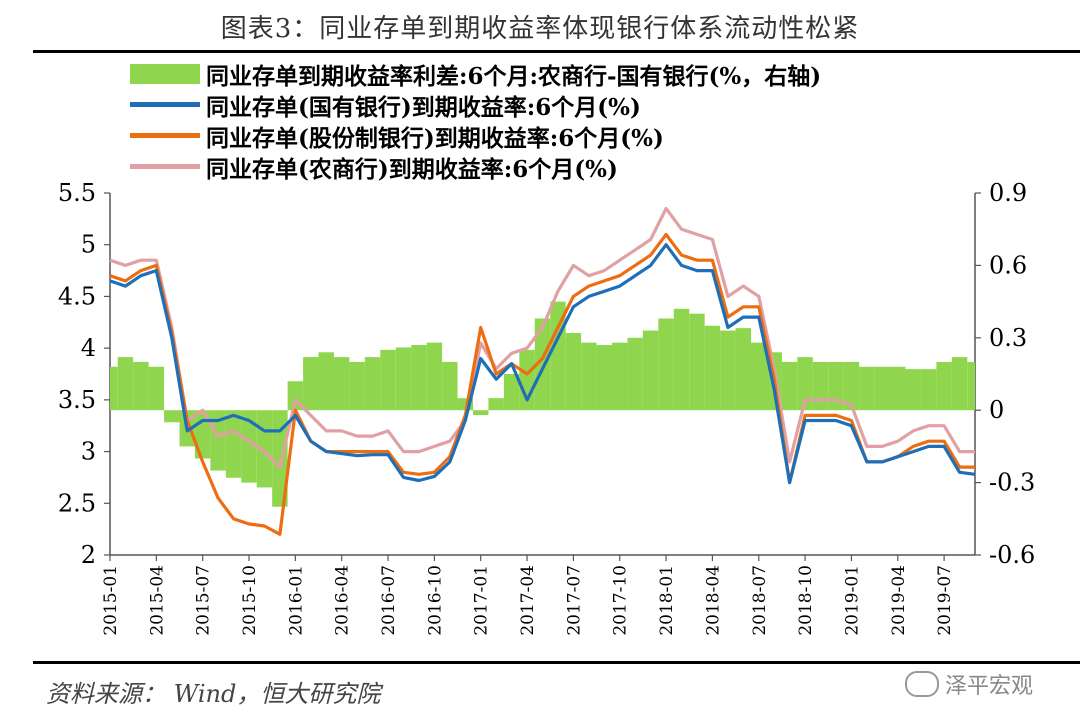 This screenshot has height=717, width=1080. Describe the element at coordinates (389, 600) in the screenshot. I see `x-tick-label: 2016-07` at that location.